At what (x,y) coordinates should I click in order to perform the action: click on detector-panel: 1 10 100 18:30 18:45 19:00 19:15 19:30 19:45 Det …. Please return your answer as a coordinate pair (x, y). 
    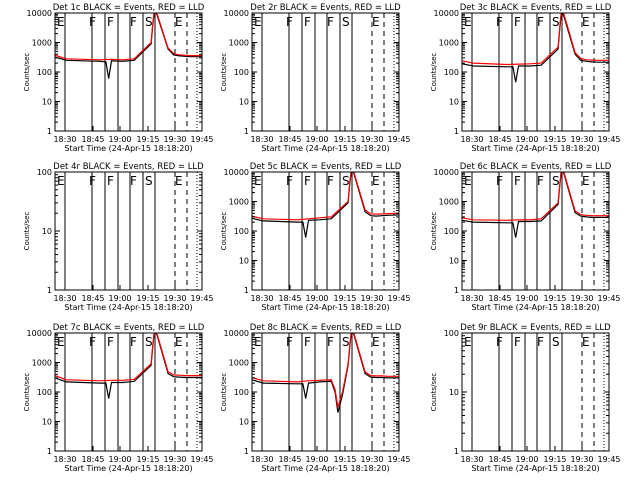
    Looking at the image, I should click on (118, 237).